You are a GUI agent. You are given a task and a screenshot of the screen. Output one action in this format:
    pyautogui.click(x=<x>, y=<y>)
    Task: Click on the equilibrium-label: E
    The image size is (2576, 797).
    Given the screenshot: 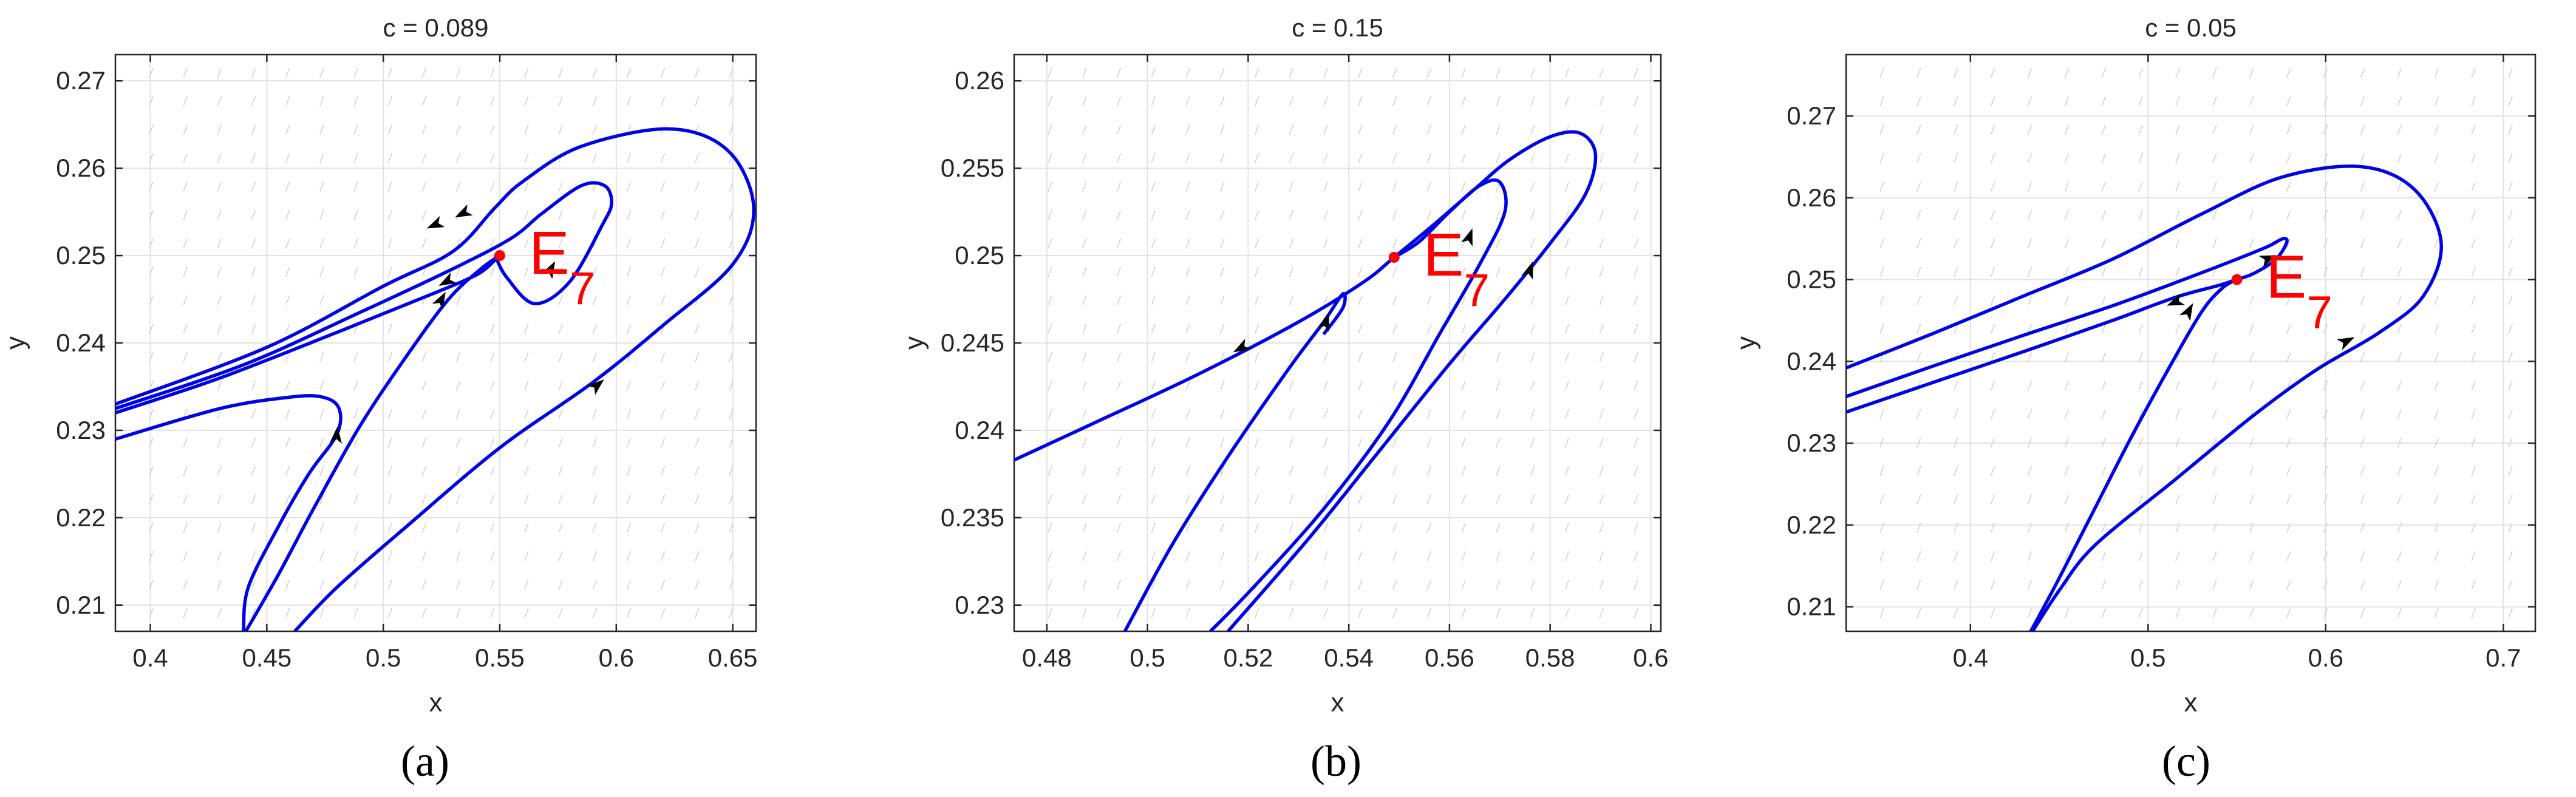 What is the action you would take?
    pyautogui.click(x=1444, y=255)
    